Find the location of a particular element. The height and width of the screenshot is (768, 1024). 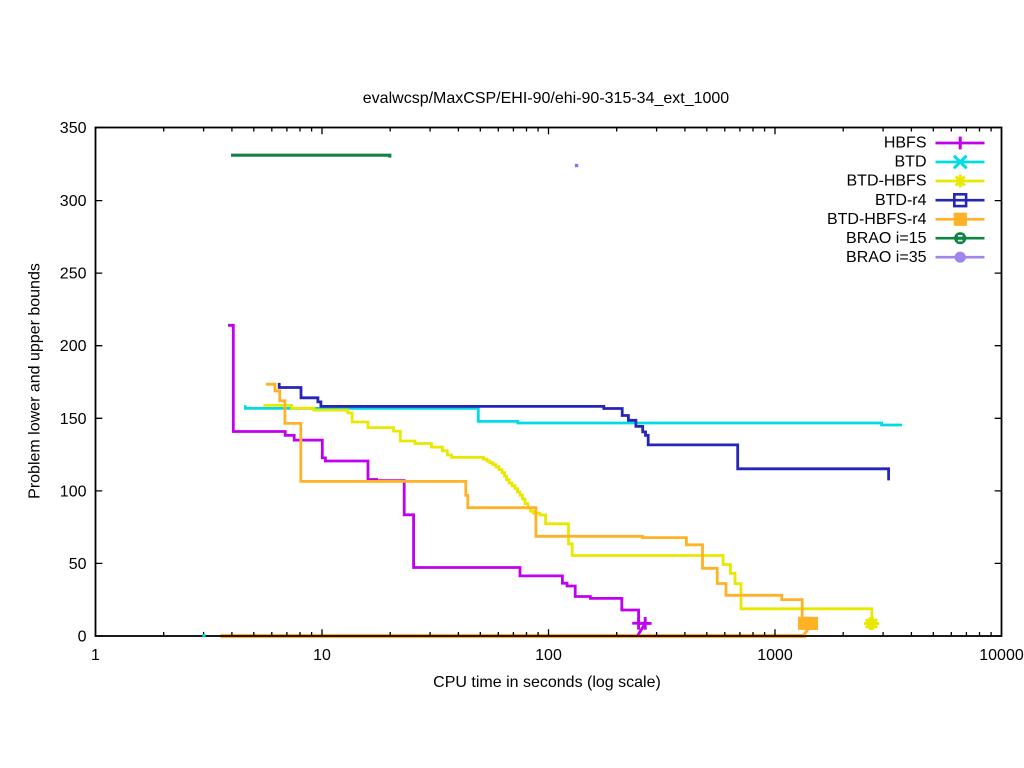

svg-text: BRAO i=35 is located at coordinates (886, 257).